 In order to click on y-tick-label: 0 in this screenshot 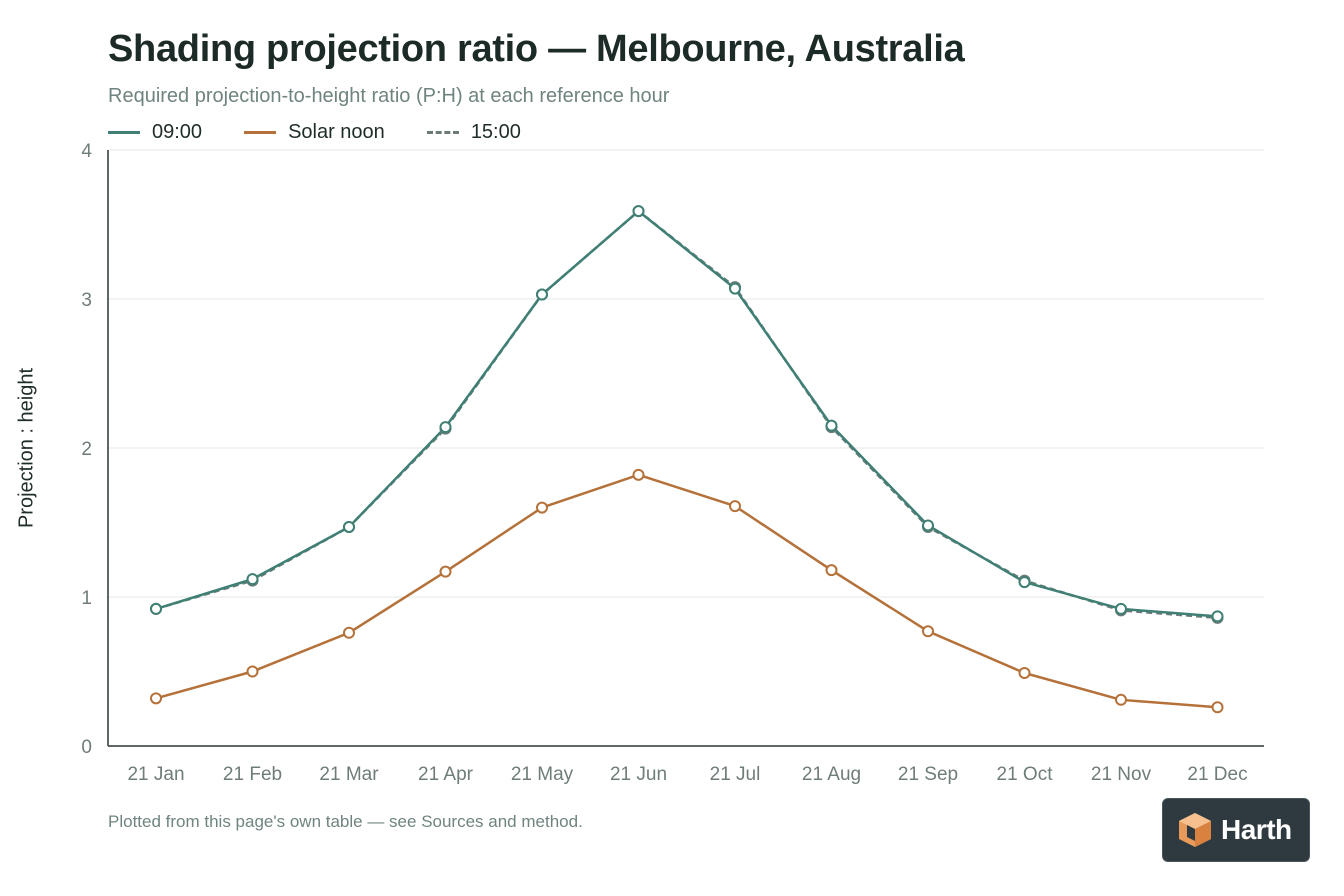, I will do `click(86, 747)`.